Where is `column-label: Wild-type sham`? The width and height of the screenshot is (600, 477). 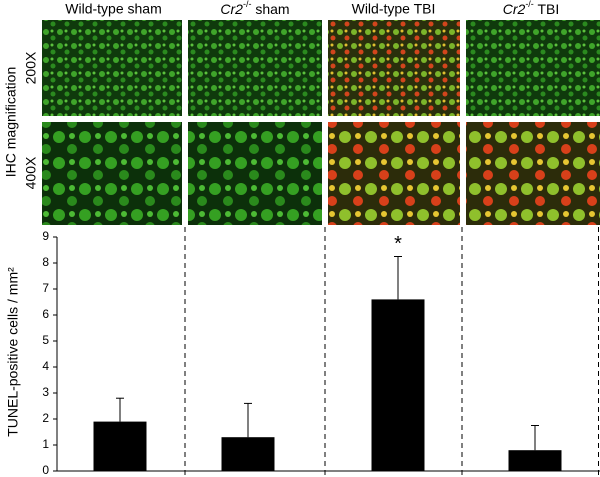
column-label: Wild-type sham is located at coordinates (113, 9).